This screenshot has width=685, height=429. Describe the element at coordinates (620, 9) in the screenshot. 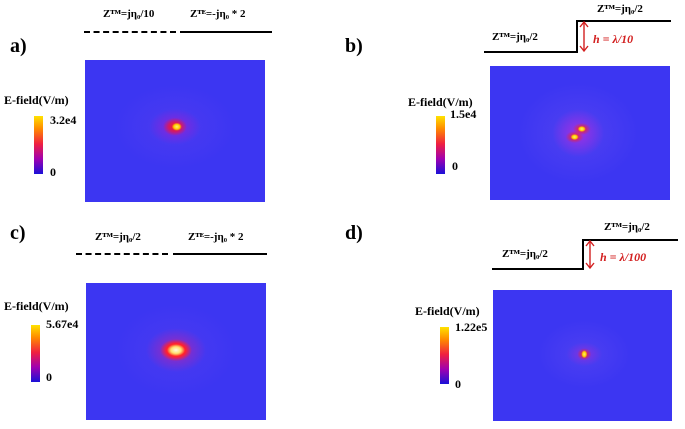

I see `right-impedance-b: Zᵀᴹ=jη₀/2` at that location.